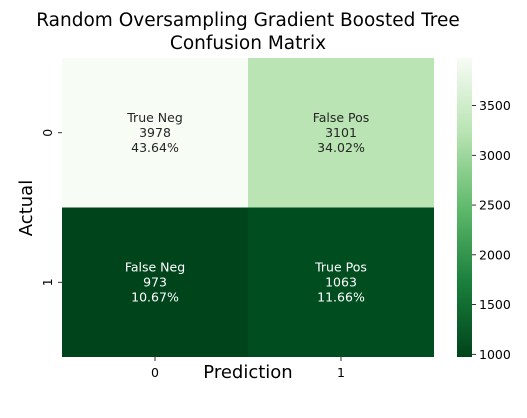 The width and height of the screenshot is (527, 418). I want to click on cell-label-false-pos-line-1: False Pos, so click(341, 117).